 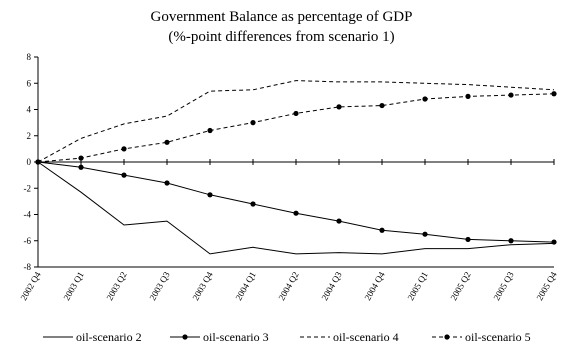 I want to click on y-tick-label: 2, so click(x=29, y=136).